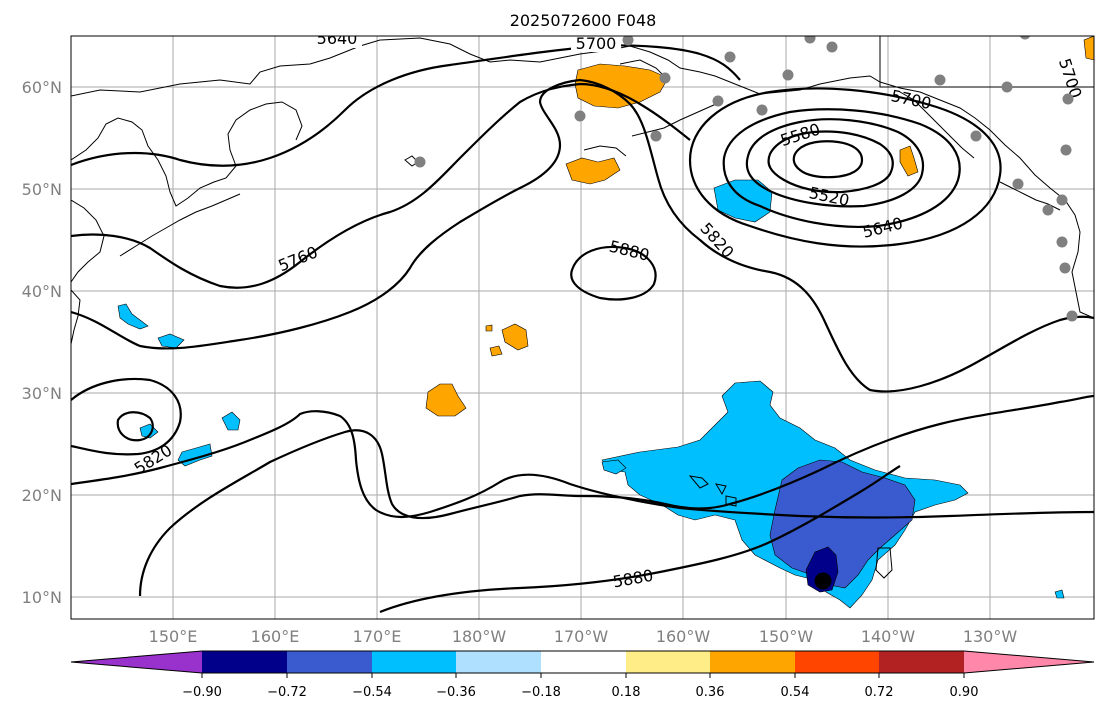 This screenshot has height=712, width=1105. Describe the element at coordinates (583, 662) in the screenshot. I see `colorbar-segment-neutral` at that location.